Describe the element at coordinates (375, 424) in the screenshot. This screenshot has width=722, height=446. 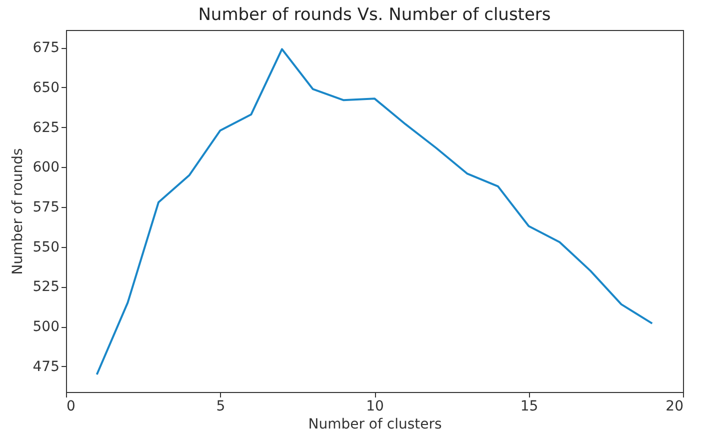
I see `x-axis-title: Number of clusters` at that location.